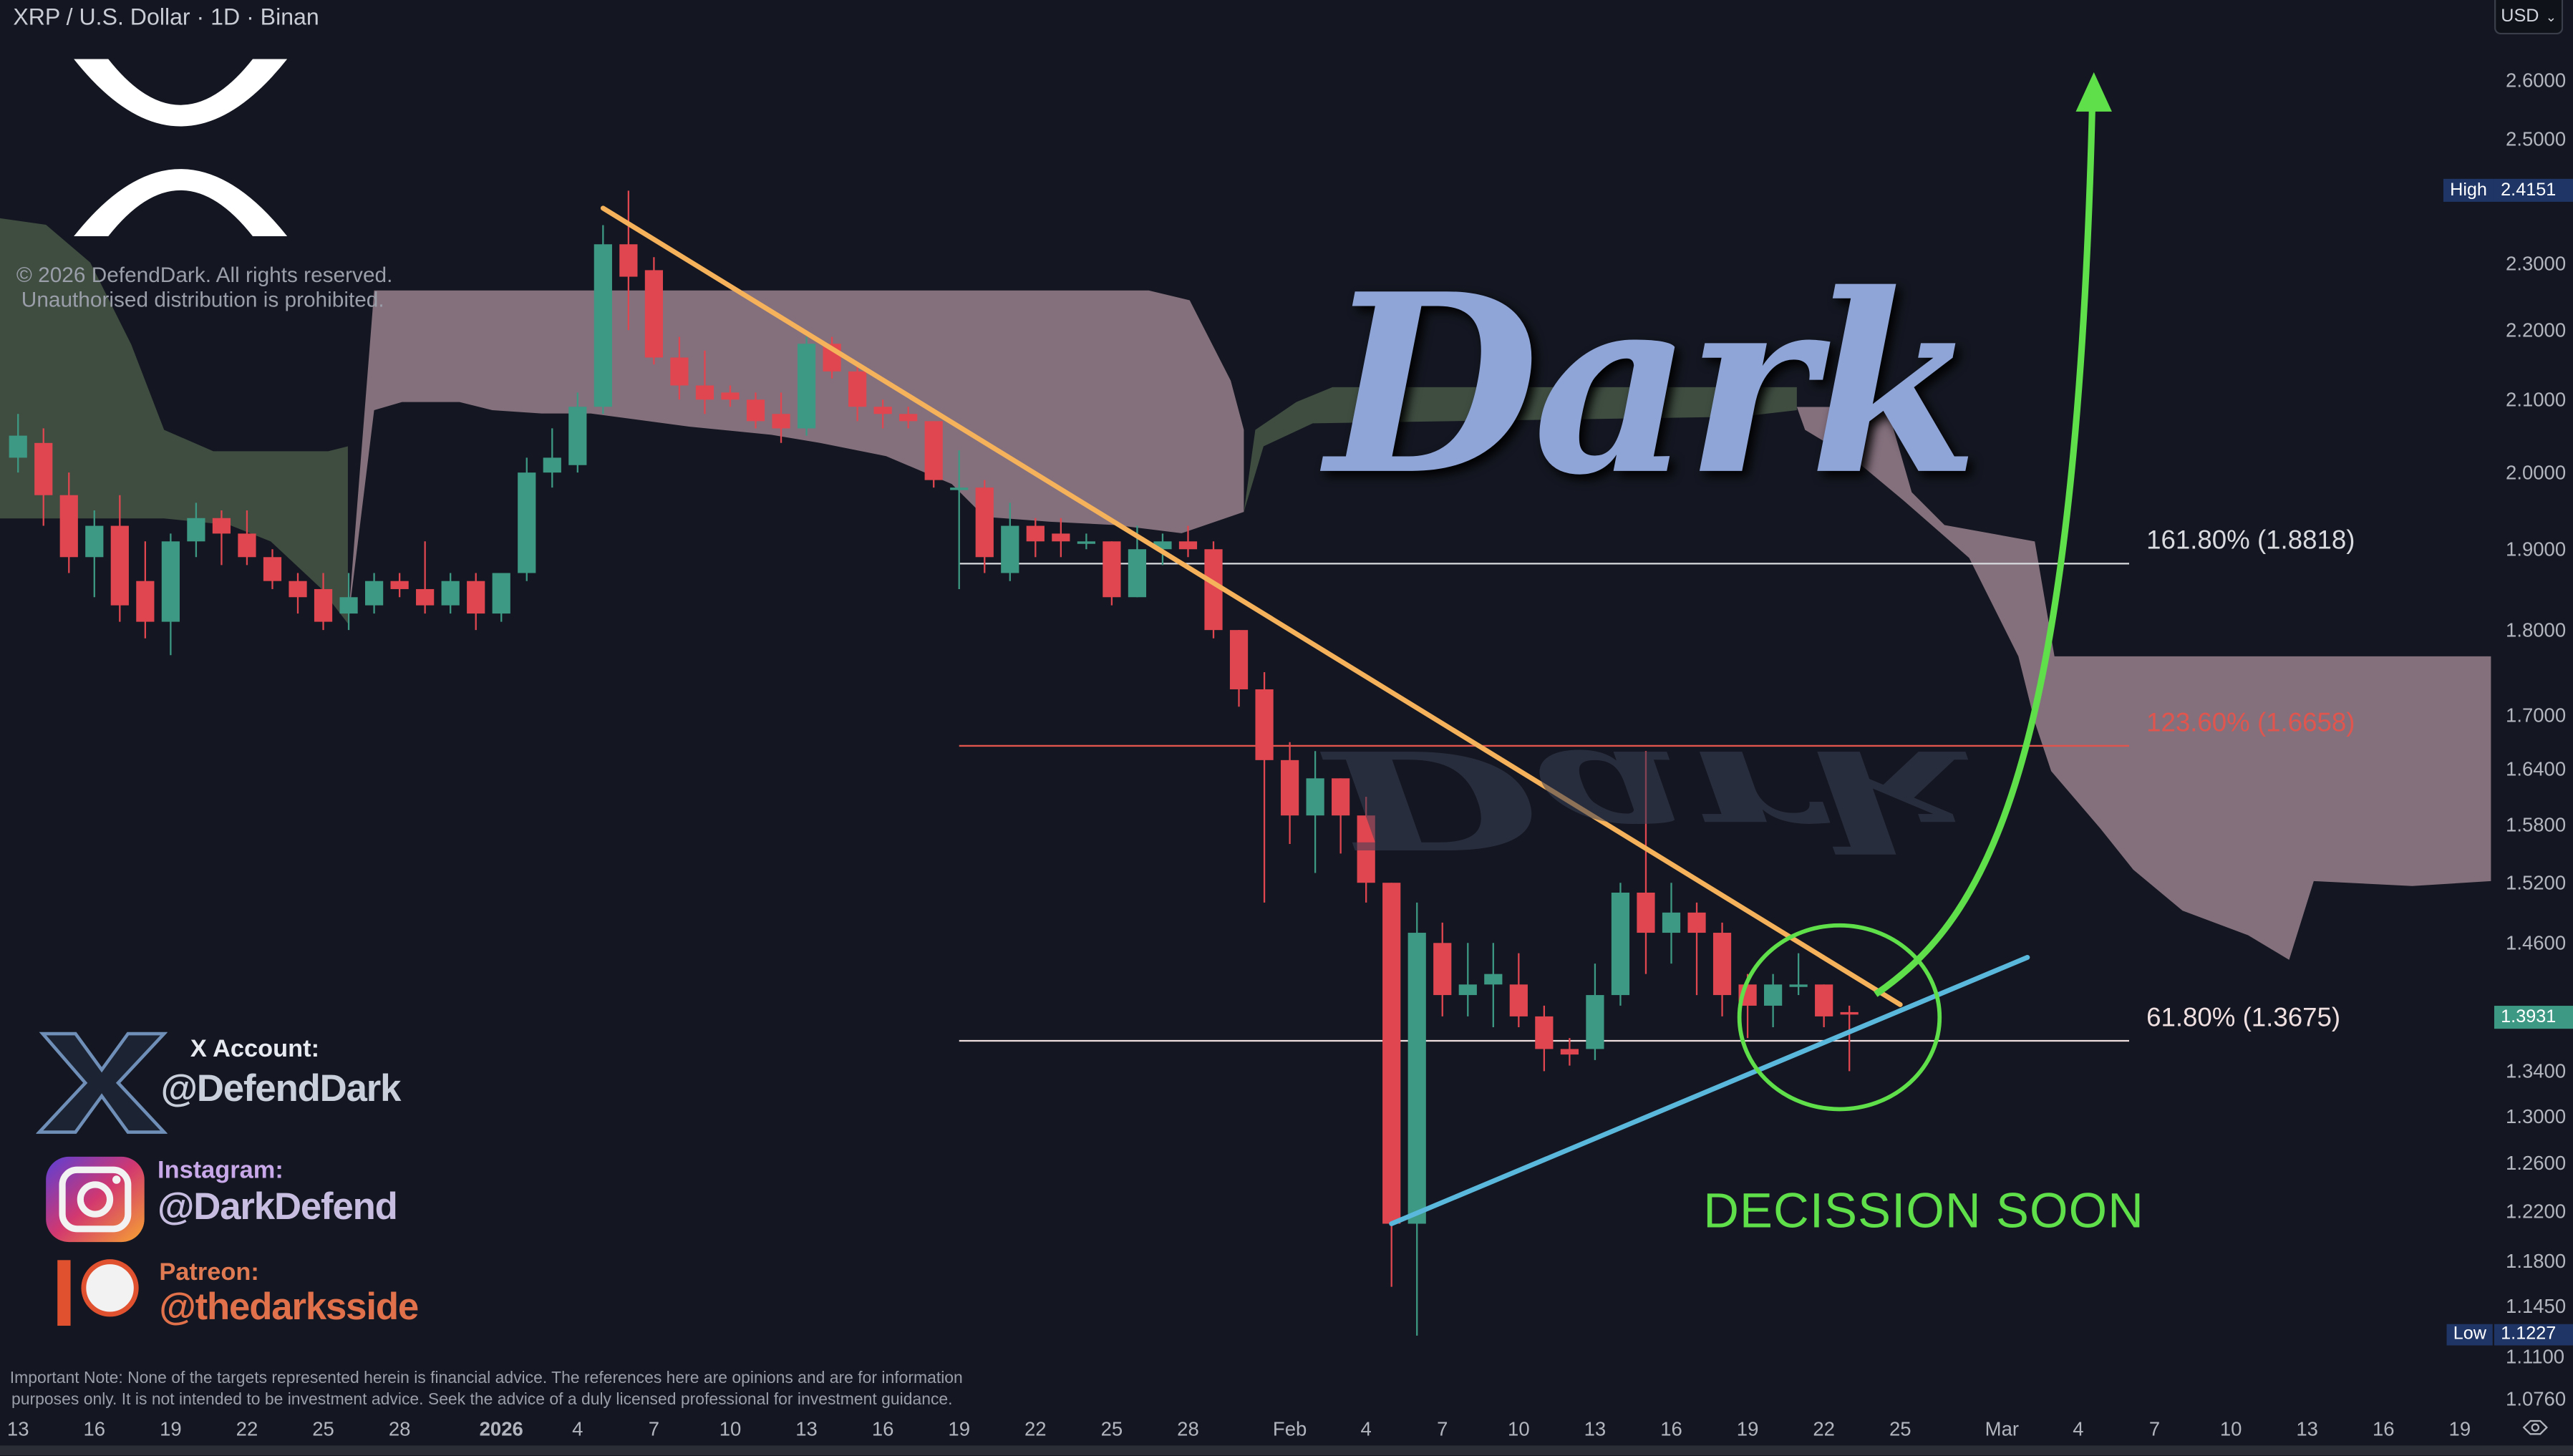  What do you see at coordinates (2536, 1306) in the screenshot?
I see `price-tick-label: 1.1450` at bounding box center [2536, 1306].